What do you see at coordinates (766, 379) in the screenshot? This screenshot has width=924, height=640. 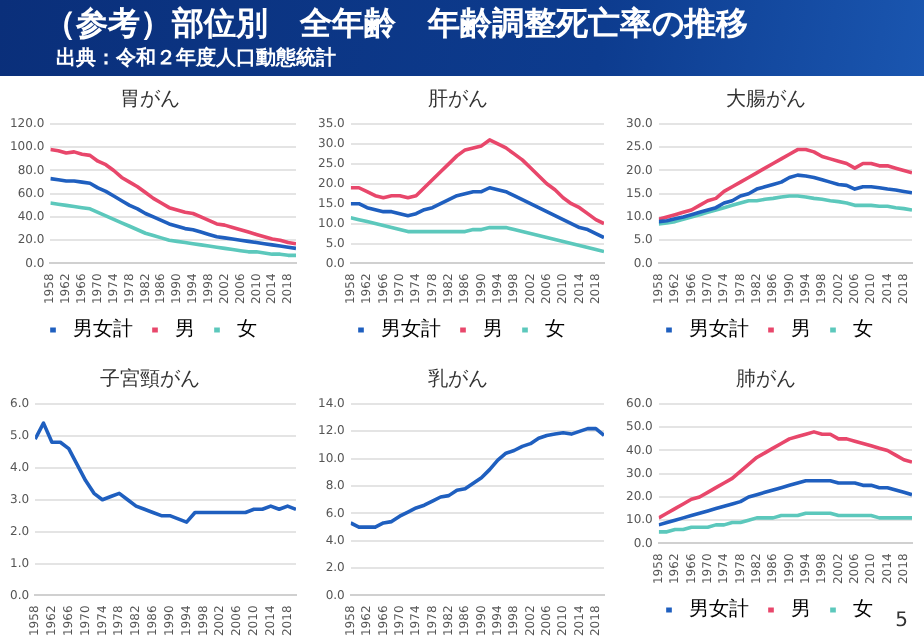 I see `chart-title: 肺がん` at bounding box center [766, 379].